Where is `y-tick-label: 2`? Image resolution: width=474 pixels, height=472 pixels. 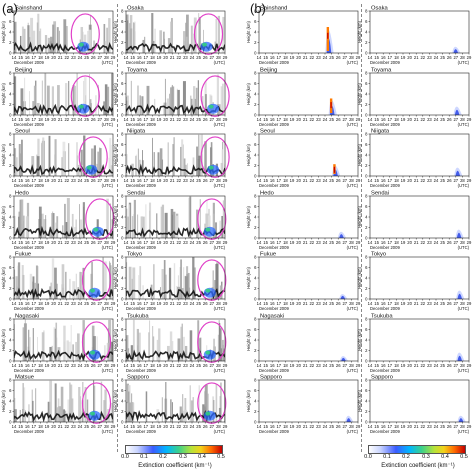
y-tick-label: 2 is located at coordinates (366, 288).